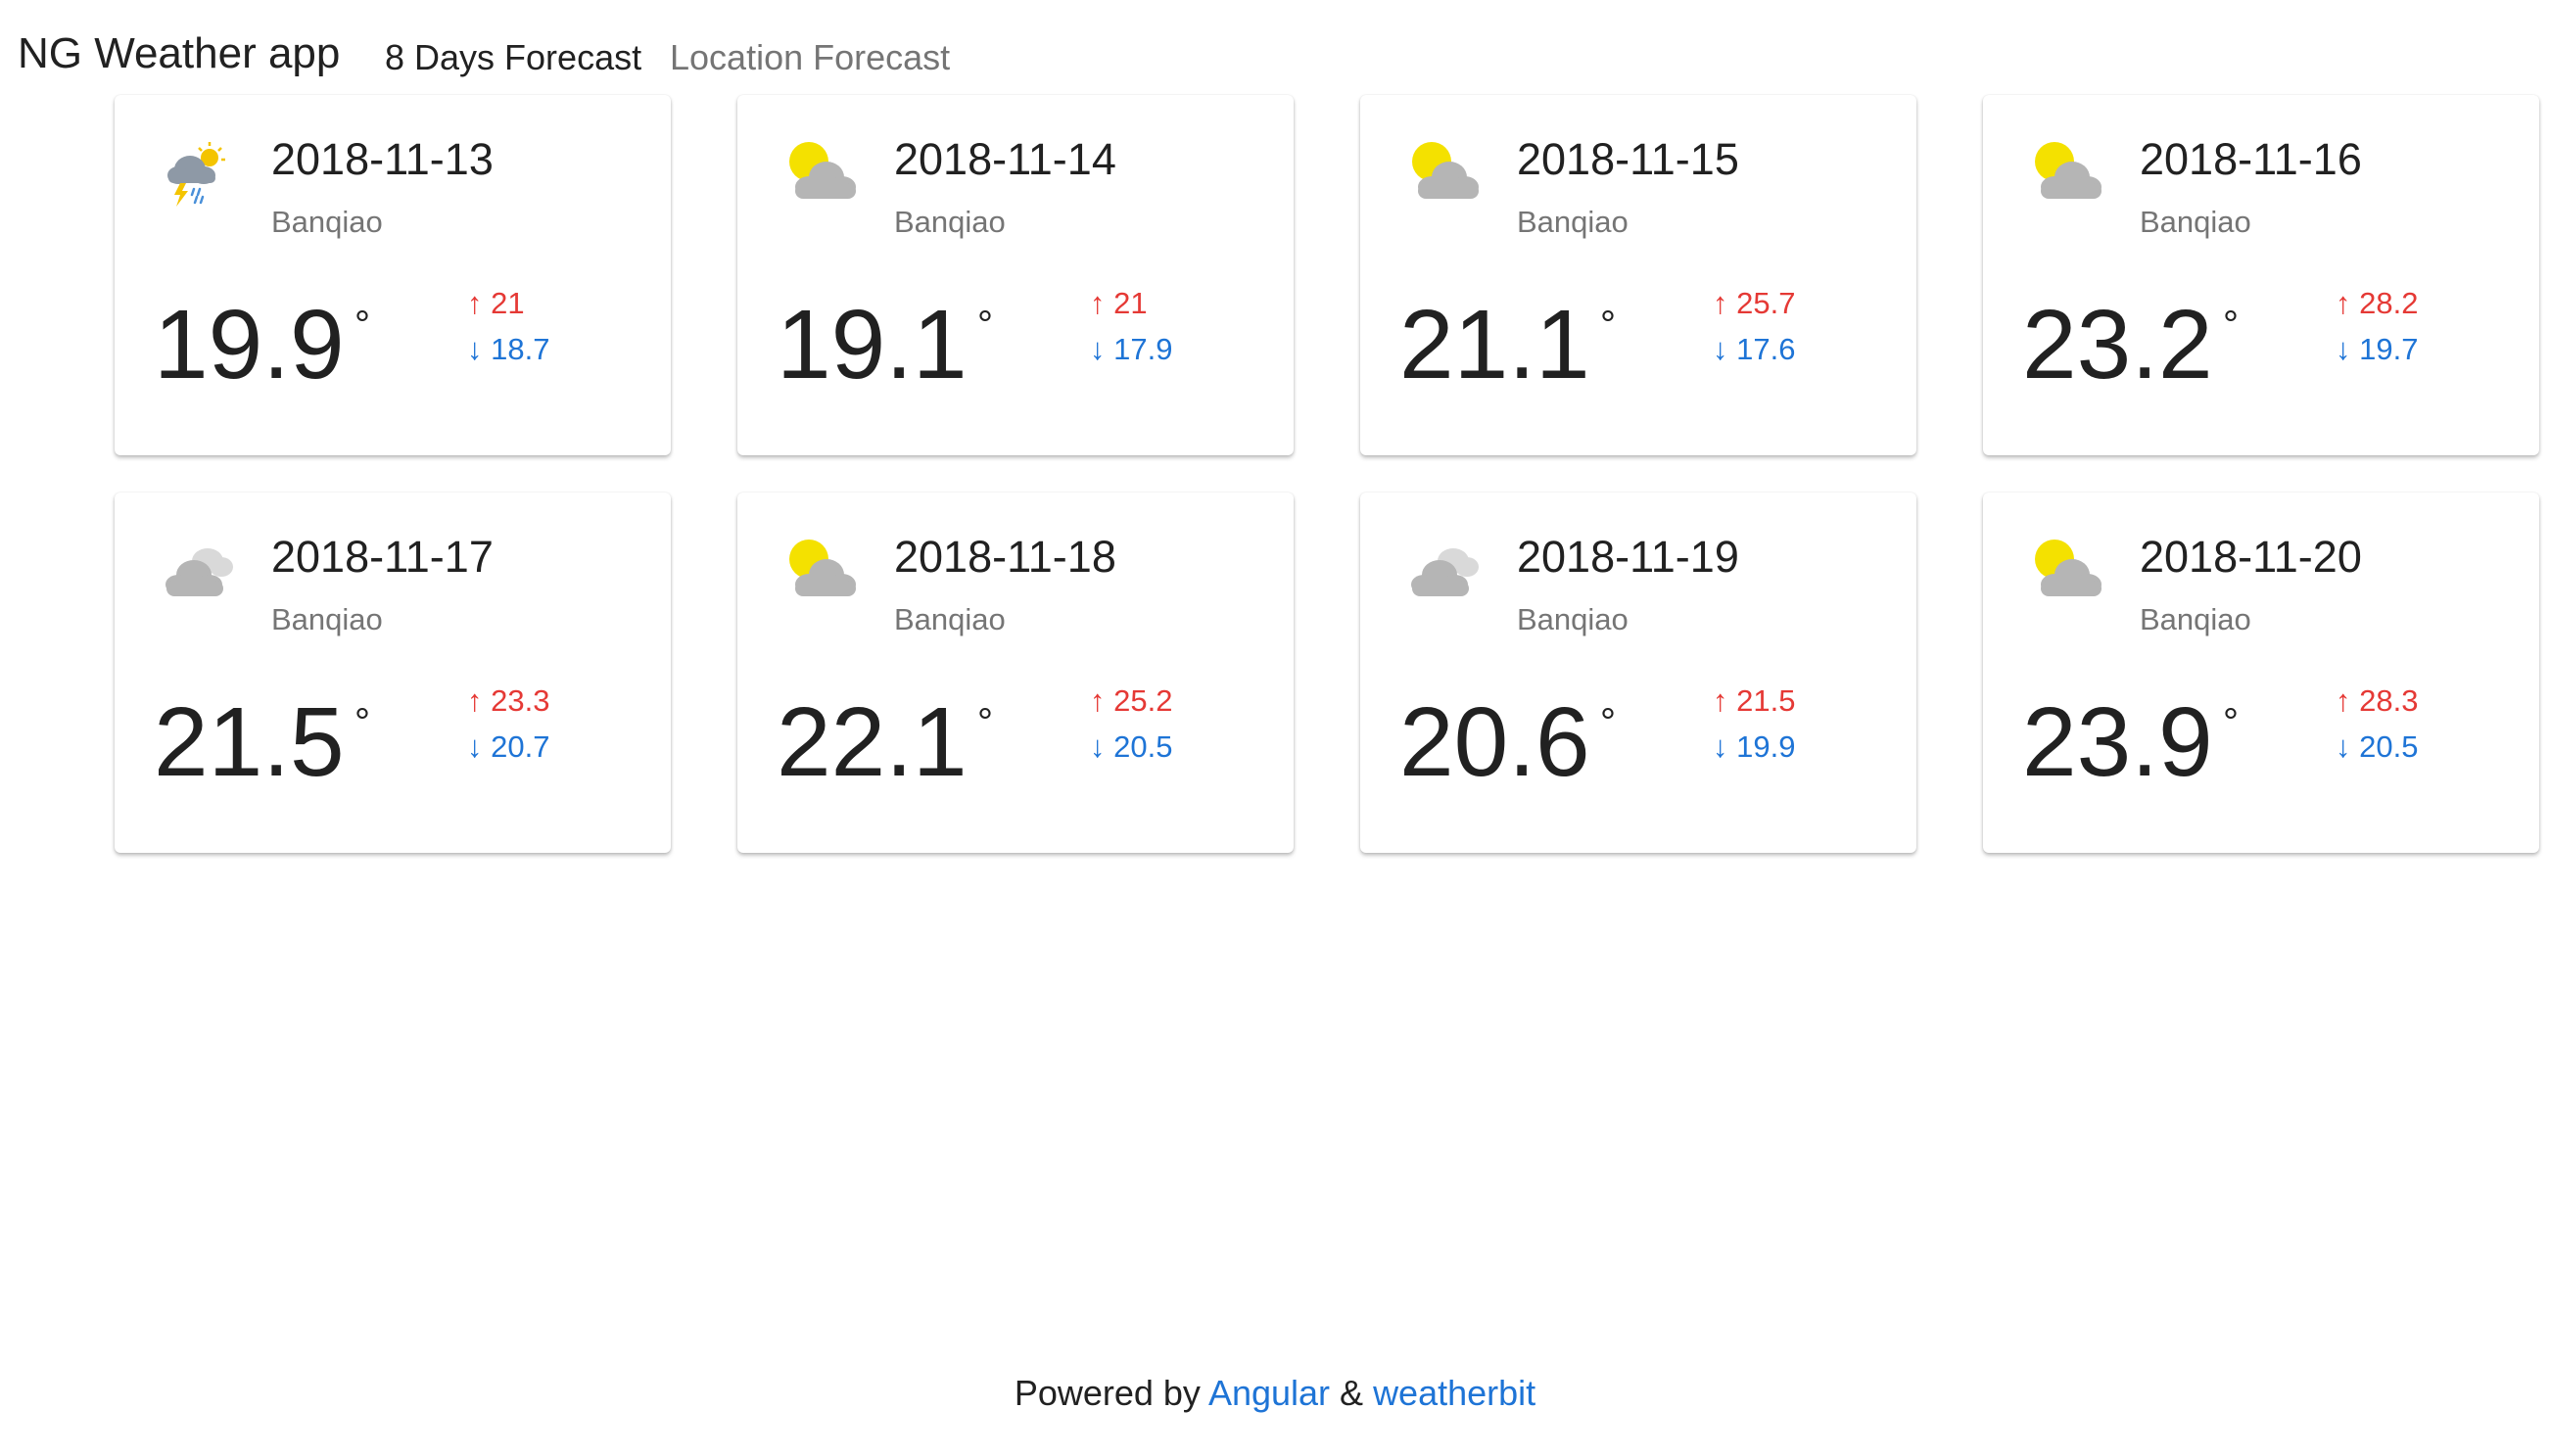  What do you see at coordinates (250, 742) in the screenshot?
I see `card-temperature: 21.5` at bounding box center [250, 742].